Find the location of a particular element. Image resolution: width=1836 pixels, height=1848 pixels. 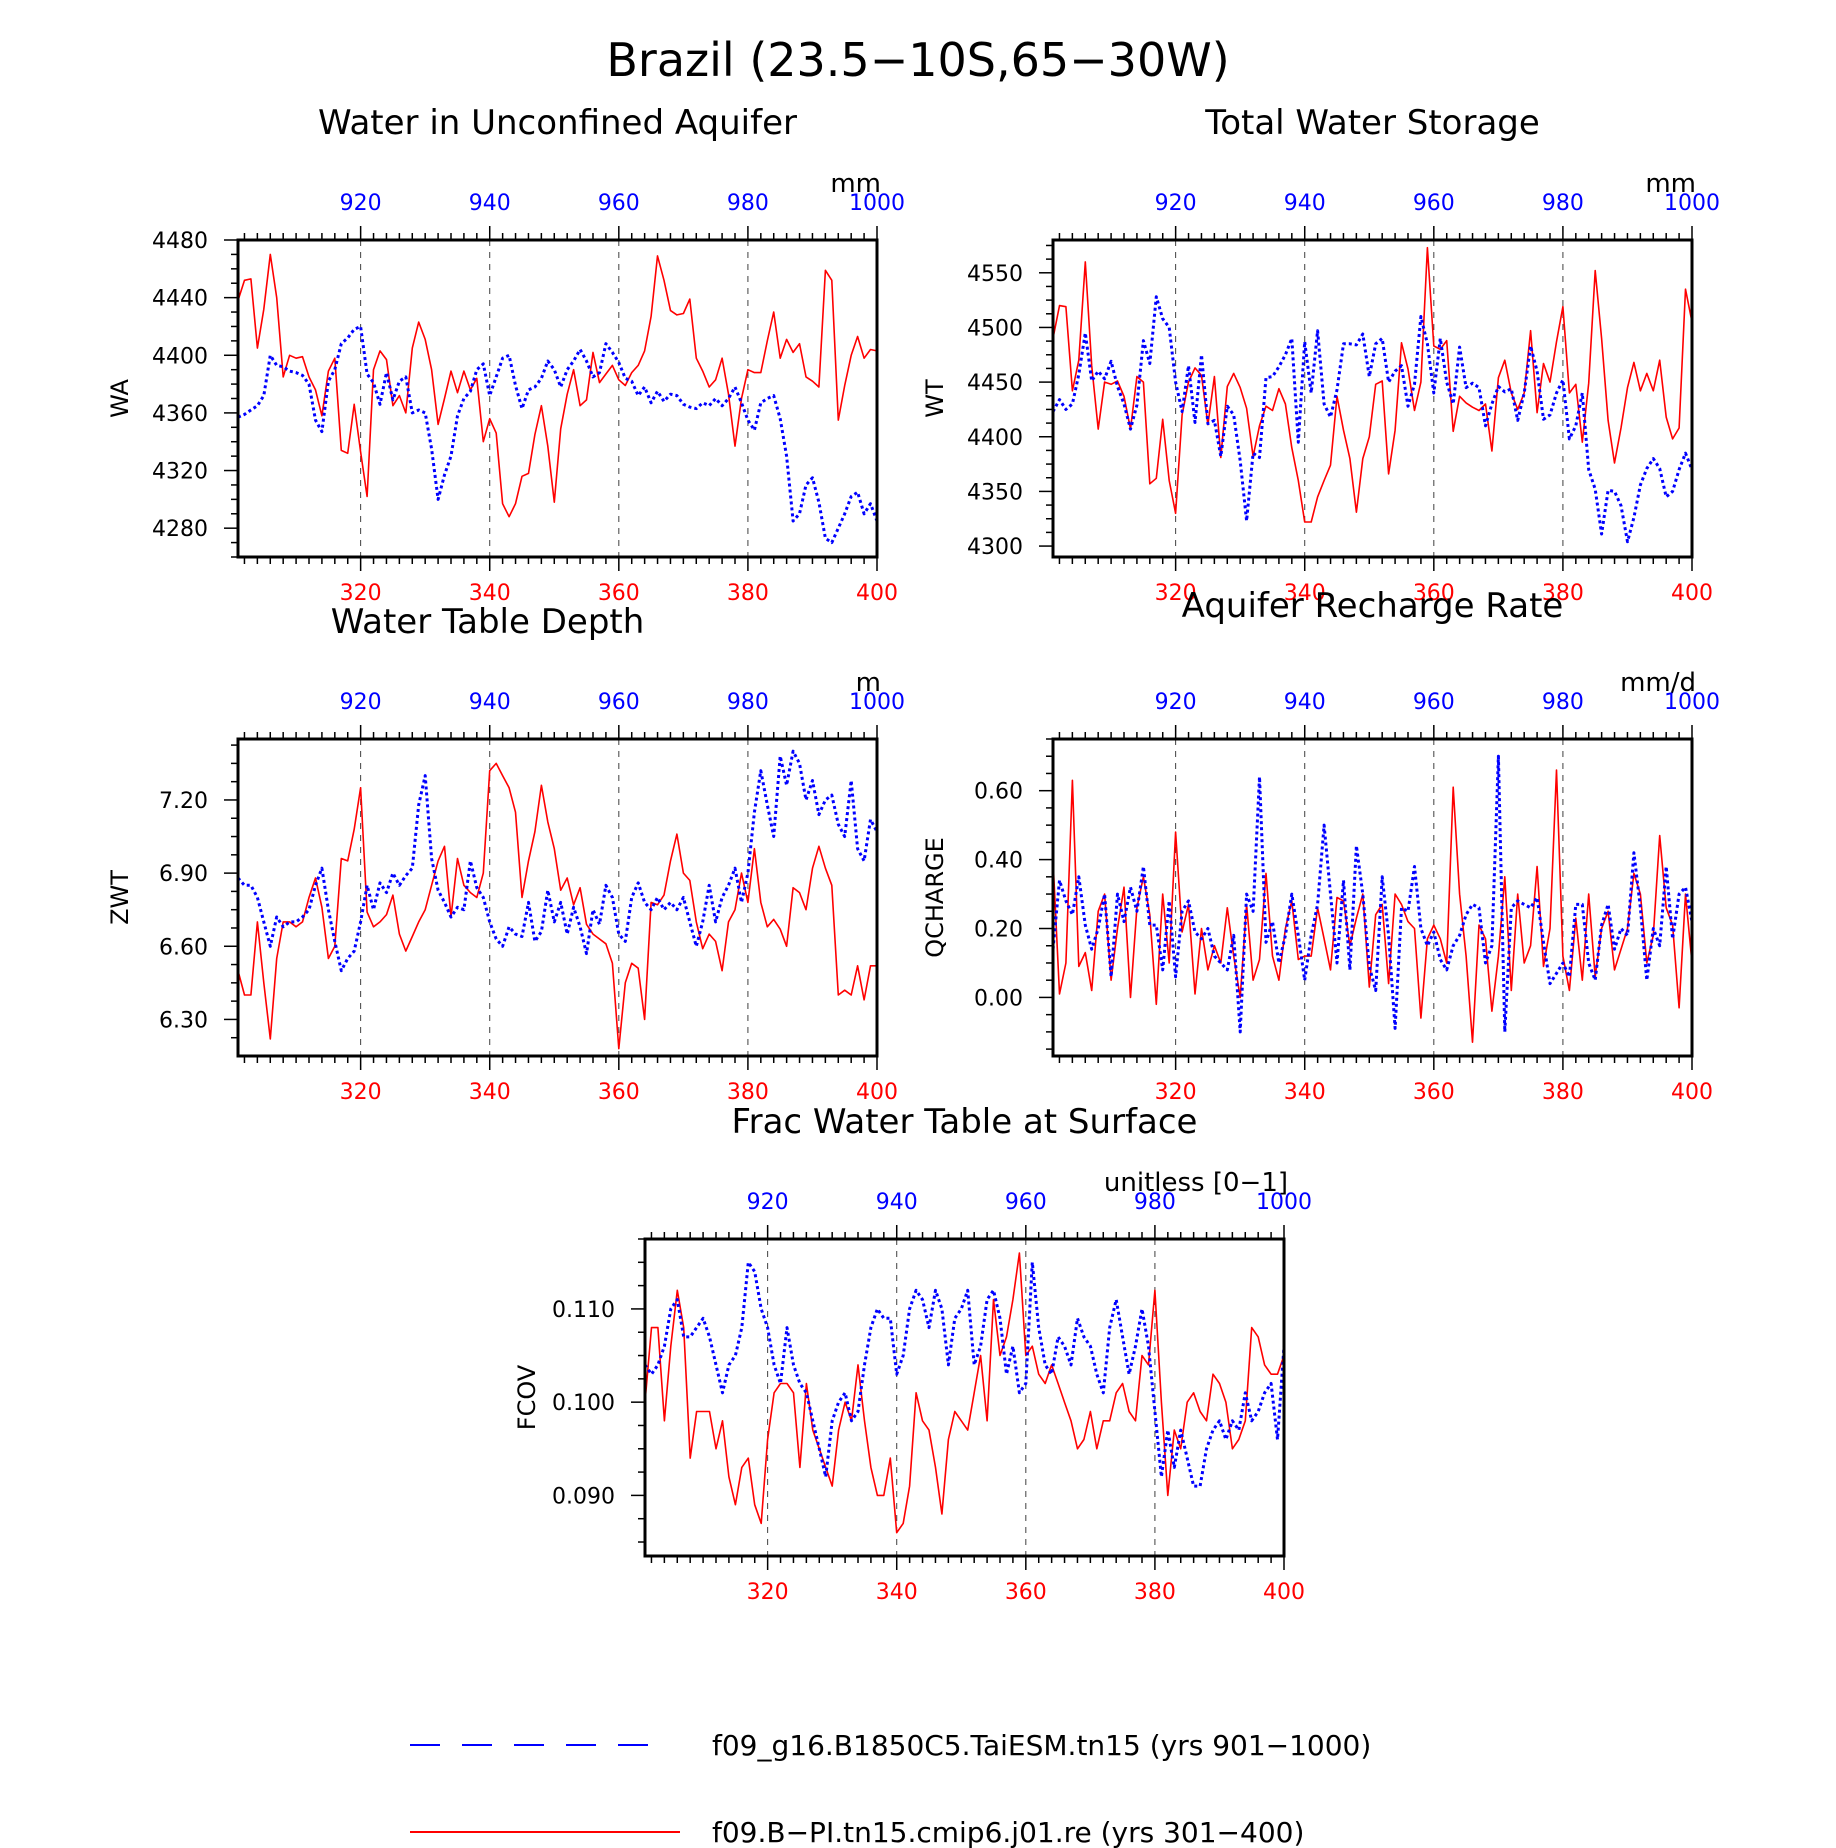

y-tick-label: 0.60 is located at coordinates (998, 792).